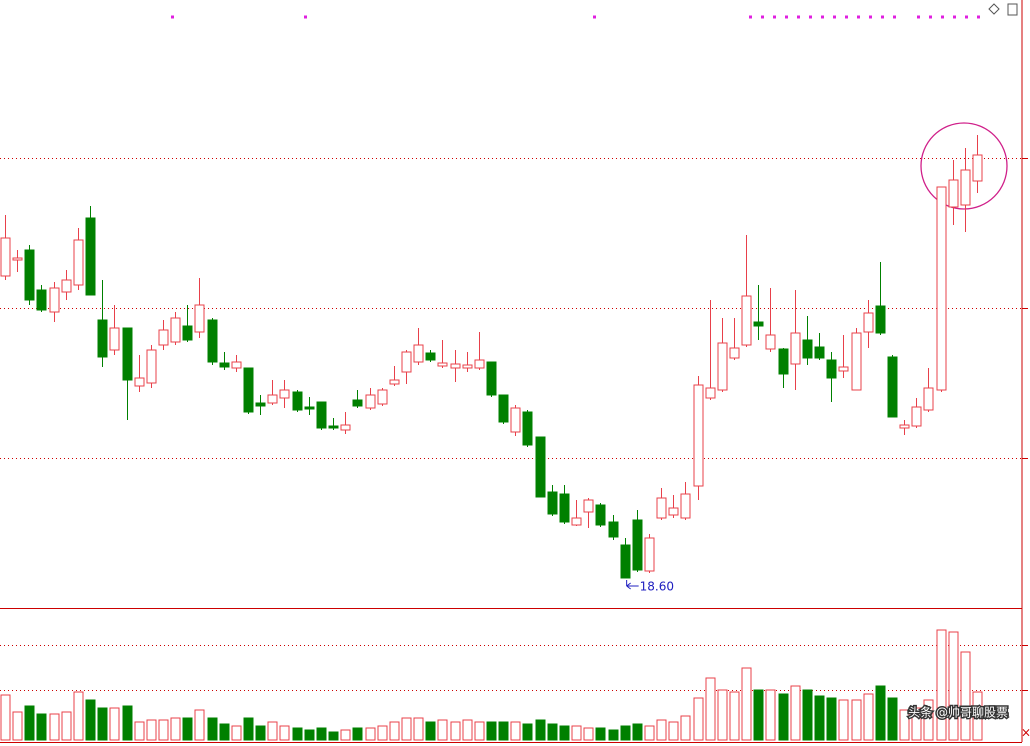 The width and height of the screenshot is (1030, 746). Describe the element at coordinates (632, 585) in the screenshot. I see `annotation-arrow` at that location.